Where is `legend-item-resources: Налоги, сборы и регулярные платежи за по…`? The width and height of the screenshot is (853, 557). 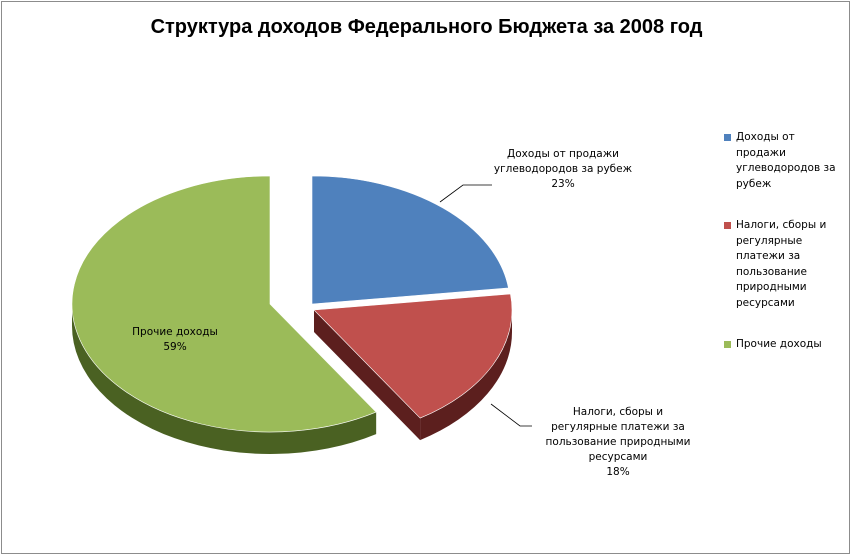 legend-item-resources: Налоги, сборы и регулярные платежи за по… is located at coordinates (784, 264).